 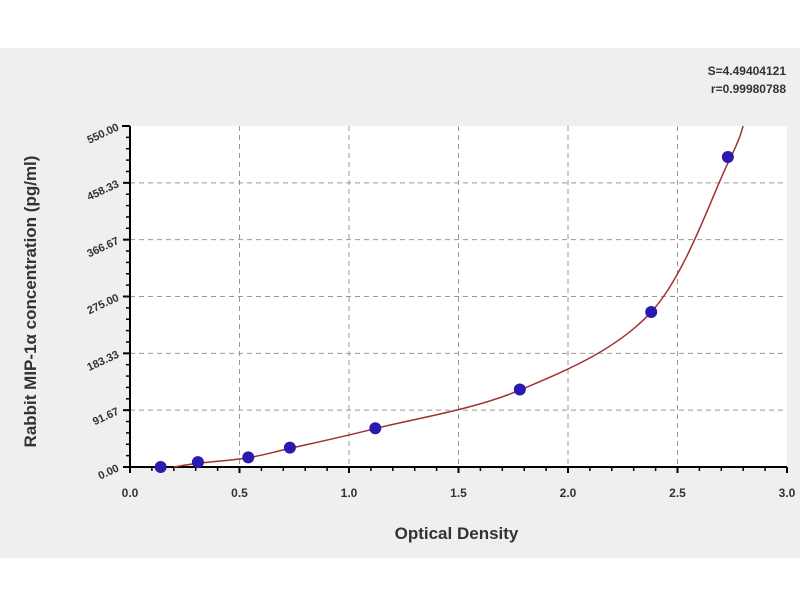 I want to click on y-tick-label: 458.33, so click(x=103, y=190).